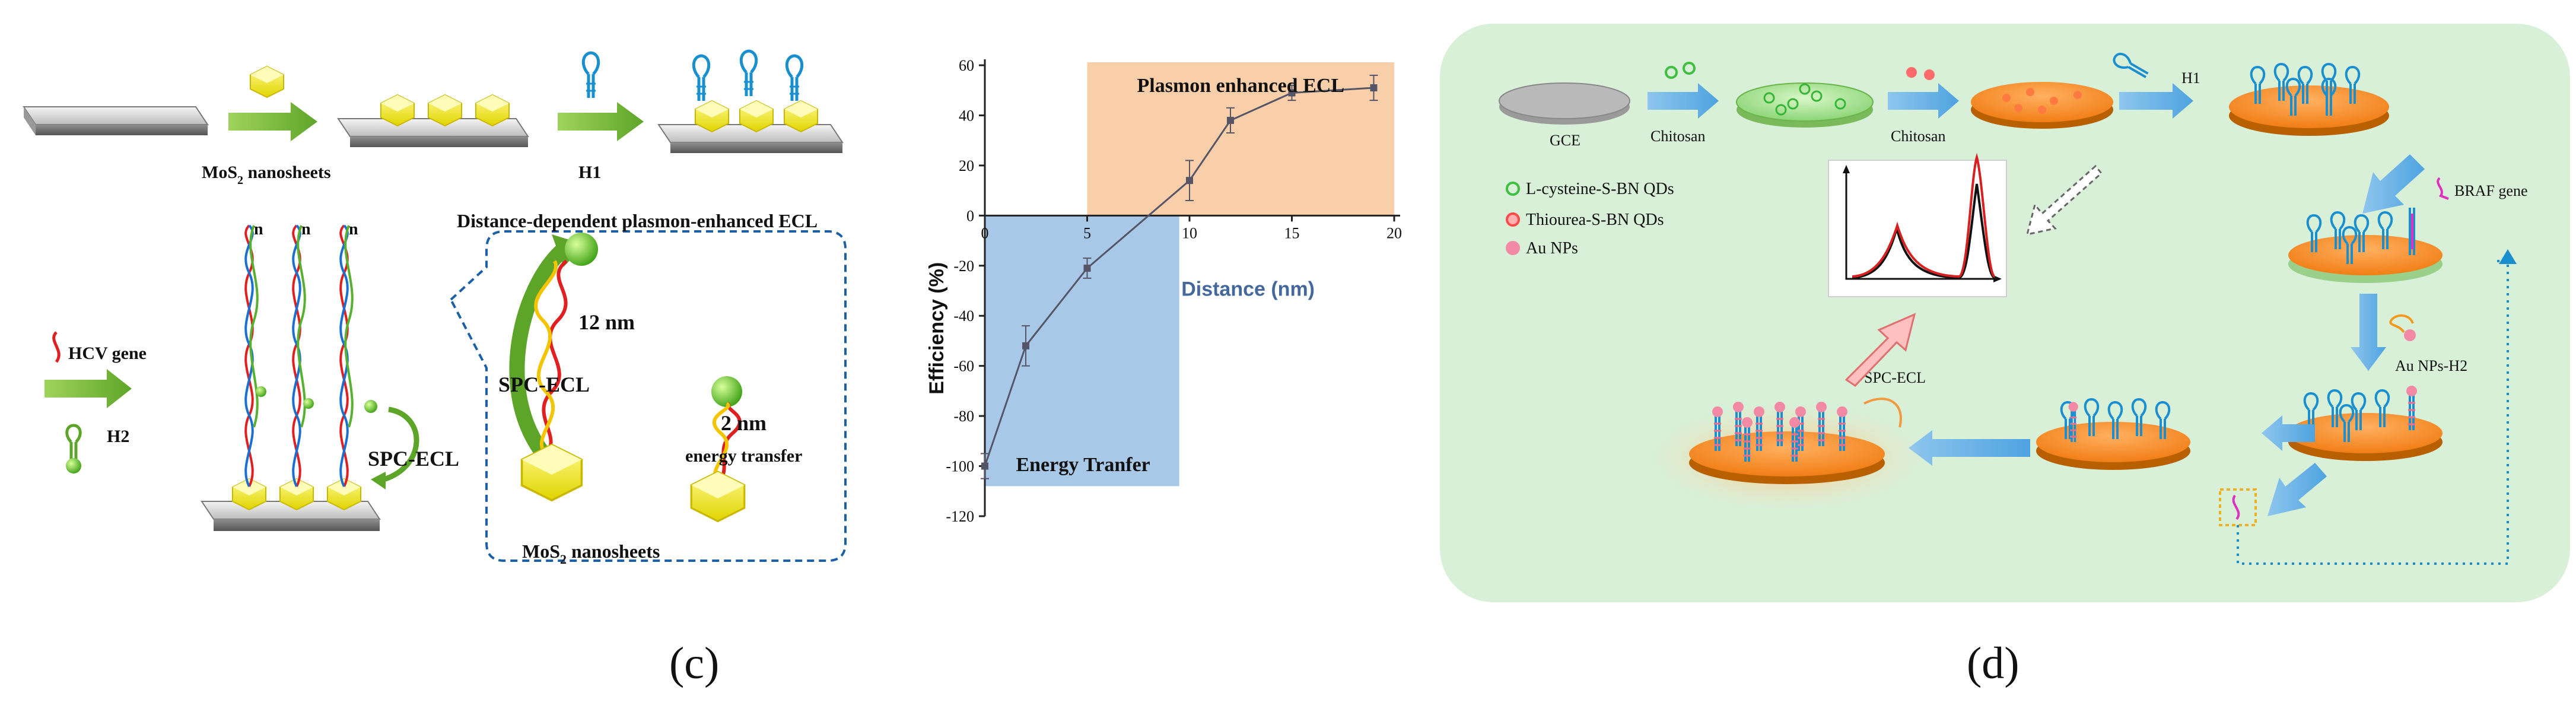 This screenshot has width=2576, height=712. What do you see at coordinates (2431, 365) in the screenshot?
I see `label-au-h2: Au NPs-H2` at bounding box center [2431, 365].